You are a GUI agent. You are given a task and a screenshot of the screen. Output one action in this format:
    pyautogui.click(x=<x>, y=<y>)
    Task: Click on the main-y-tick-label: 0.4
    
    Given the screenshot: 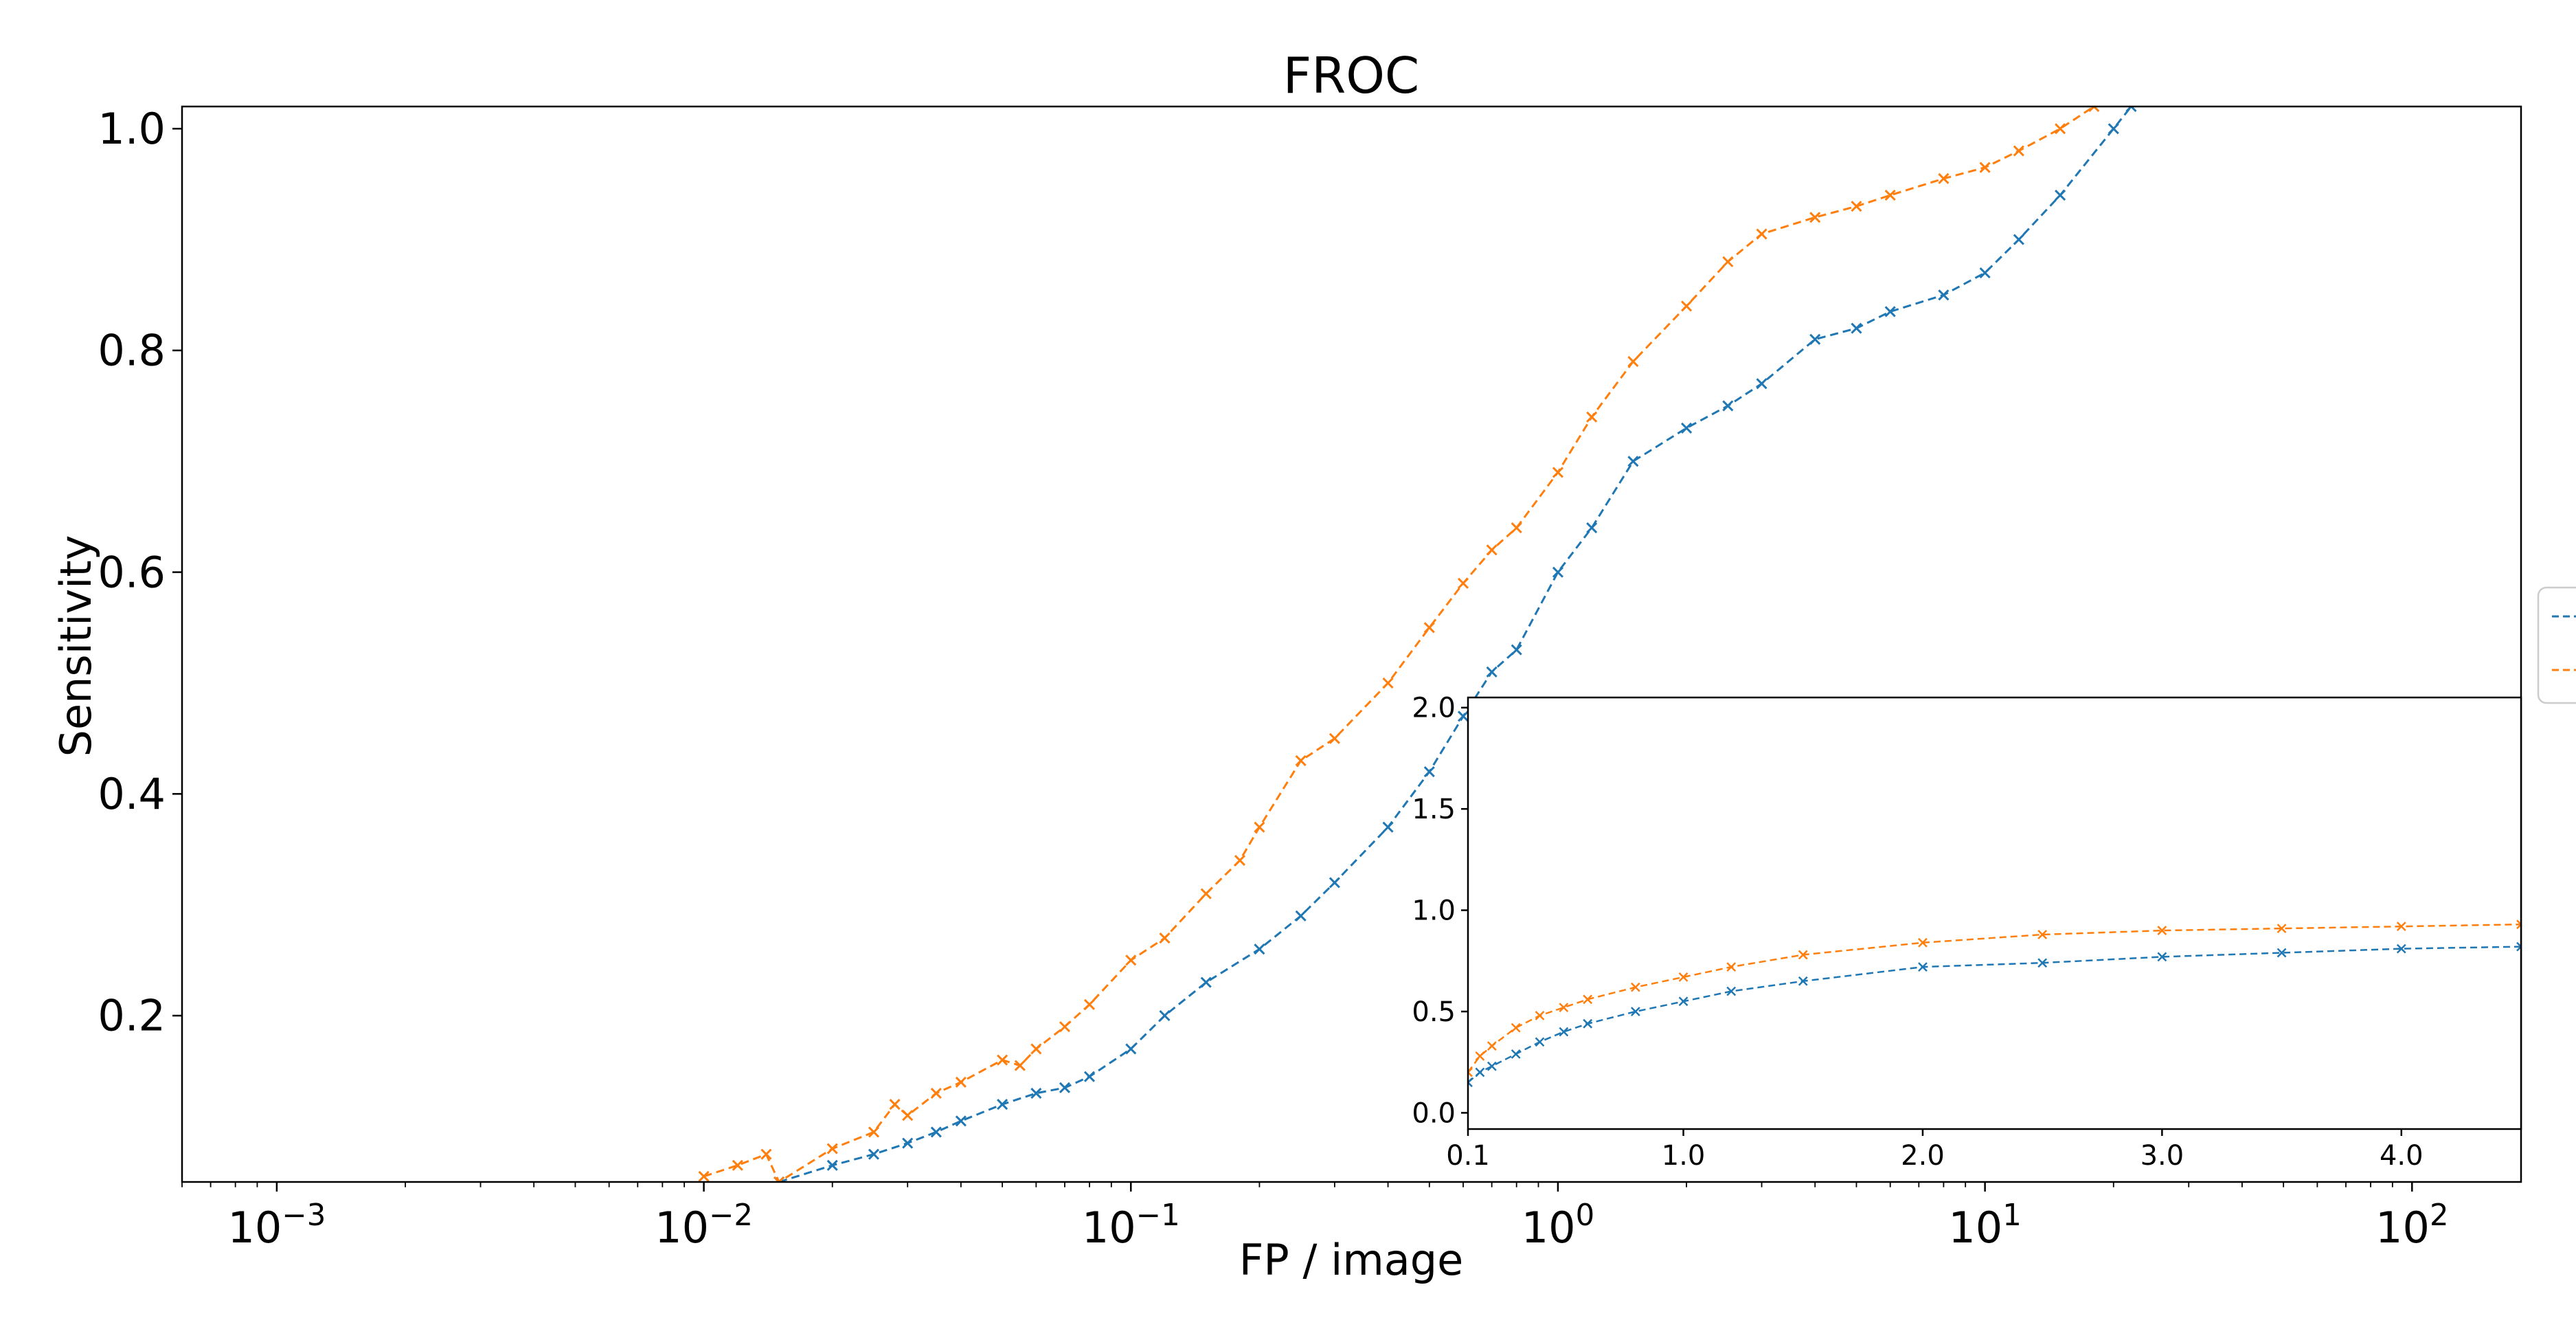 What is the action you would take?
    pyautogui.click(x=132, y=794)
    